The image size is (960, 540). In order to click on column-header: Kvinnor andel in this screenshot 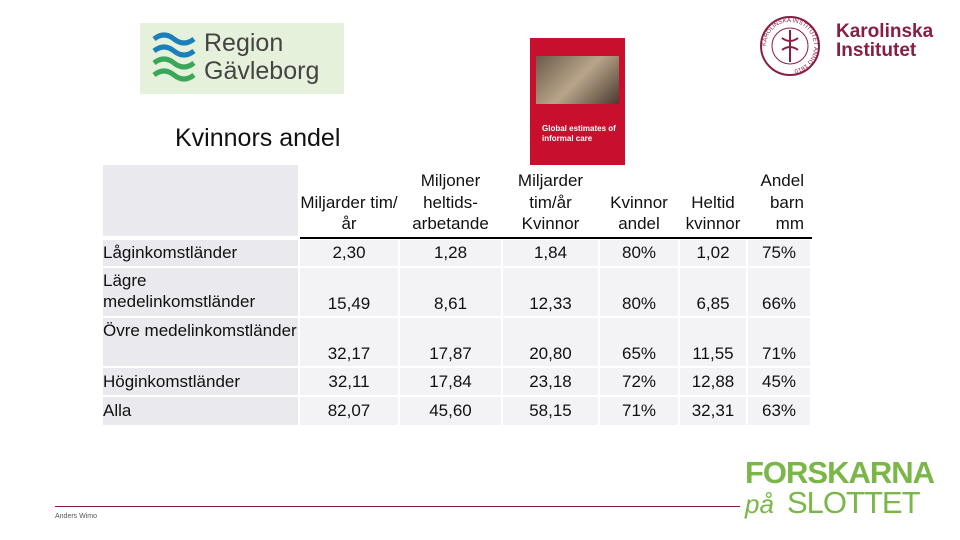, I will do `click(640, 201)`.